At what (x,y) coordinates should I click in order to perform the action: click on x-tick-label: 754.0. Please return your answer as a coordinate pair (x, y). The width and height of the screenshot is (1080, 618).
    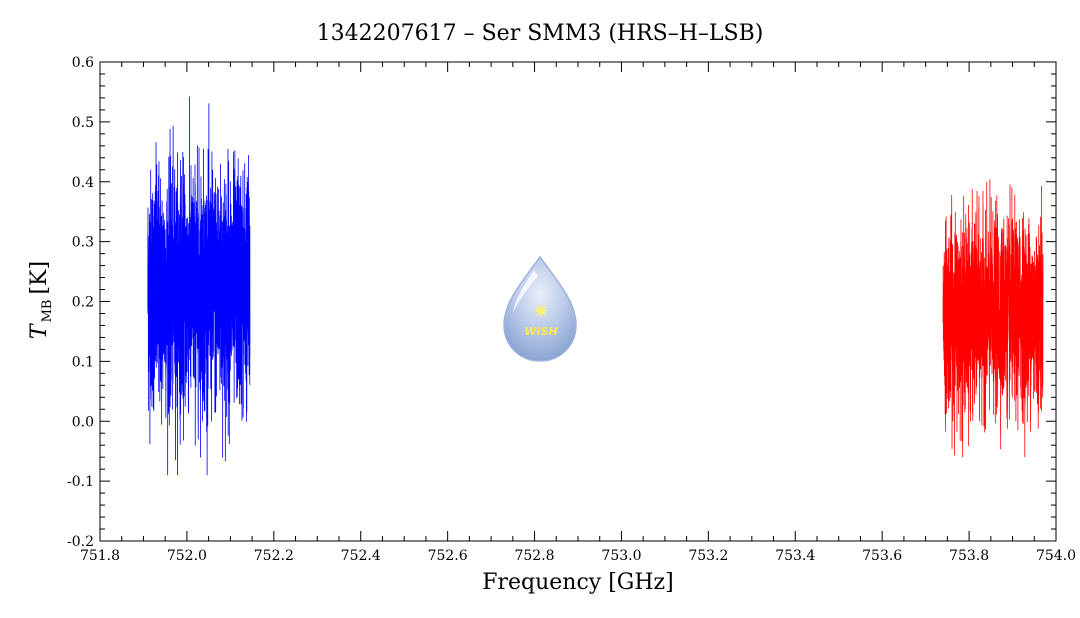
    Looking at the image, I should click on (1056, 556).